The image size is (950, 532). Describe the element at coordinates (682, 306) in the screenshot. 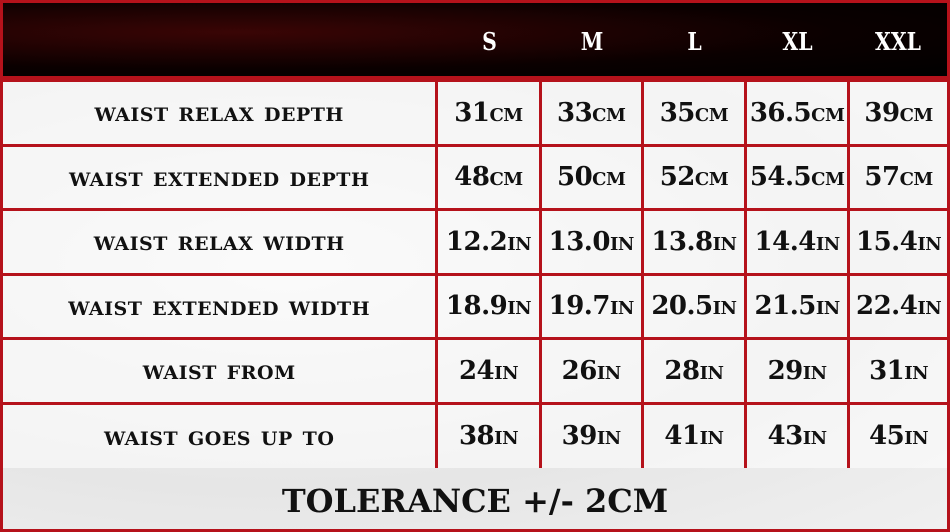

I see `value-number: 20.5` at that location.